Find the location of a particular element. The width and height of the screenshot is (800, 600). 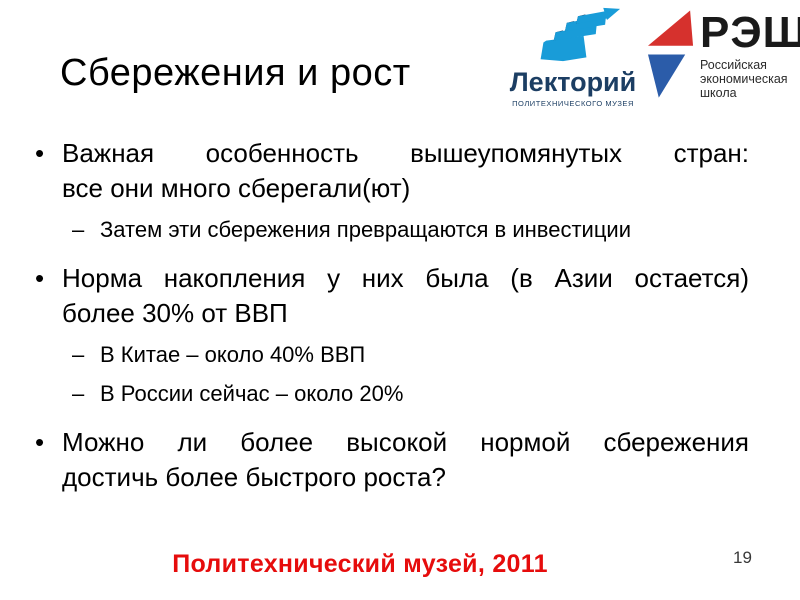

nes-logo-name: РЭШ is located at coordinates (750, 32).